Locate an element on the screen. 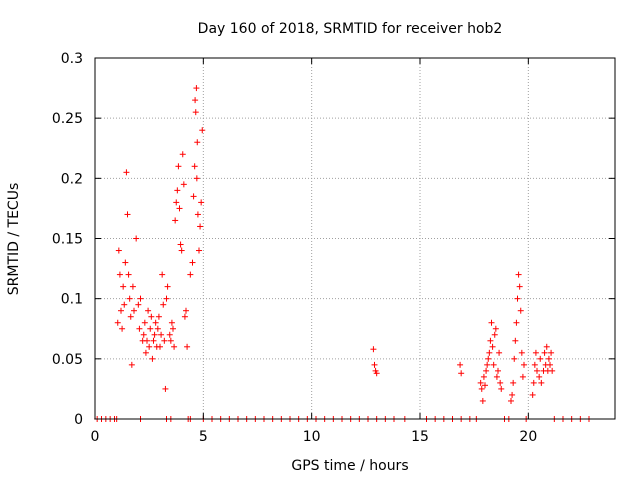 Image resolution: width=640 pixels, height=480 pixels. y-tick-label: 0.3 is located at coordinates (72, 59).